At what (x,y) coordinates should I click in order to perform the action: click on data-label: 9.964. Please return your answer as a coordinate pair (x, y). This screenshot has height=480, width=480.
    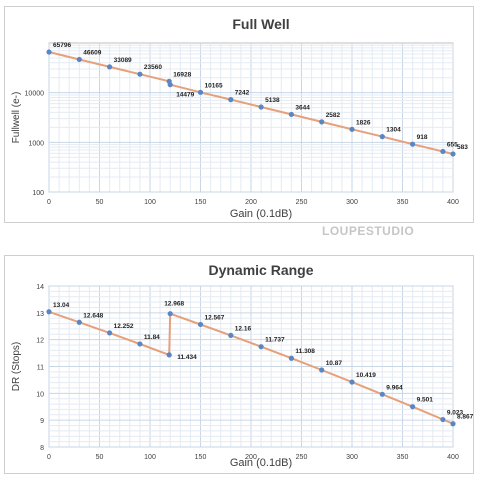
    Looking at the image, I should click on (394, 387).